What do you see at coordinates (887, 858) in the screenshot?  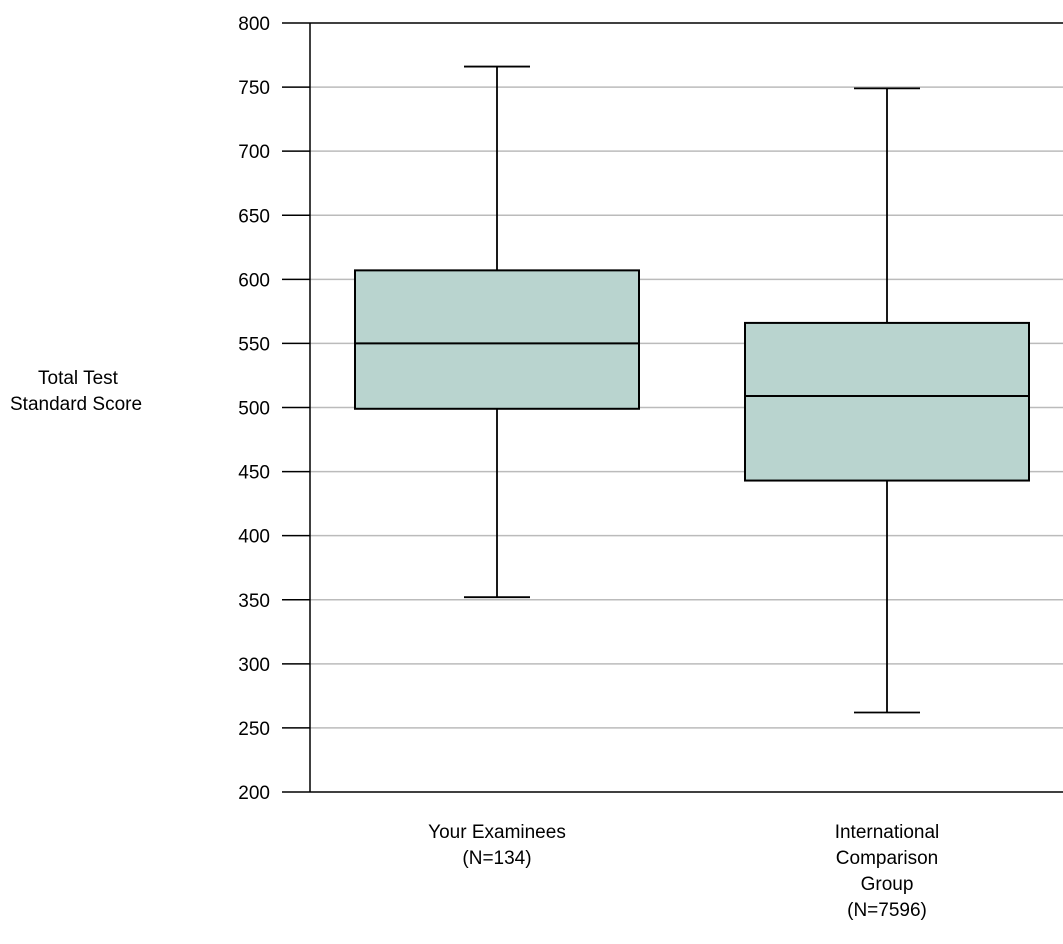 I see `category-label-line: Comparison` at bounding box center [887, 858].